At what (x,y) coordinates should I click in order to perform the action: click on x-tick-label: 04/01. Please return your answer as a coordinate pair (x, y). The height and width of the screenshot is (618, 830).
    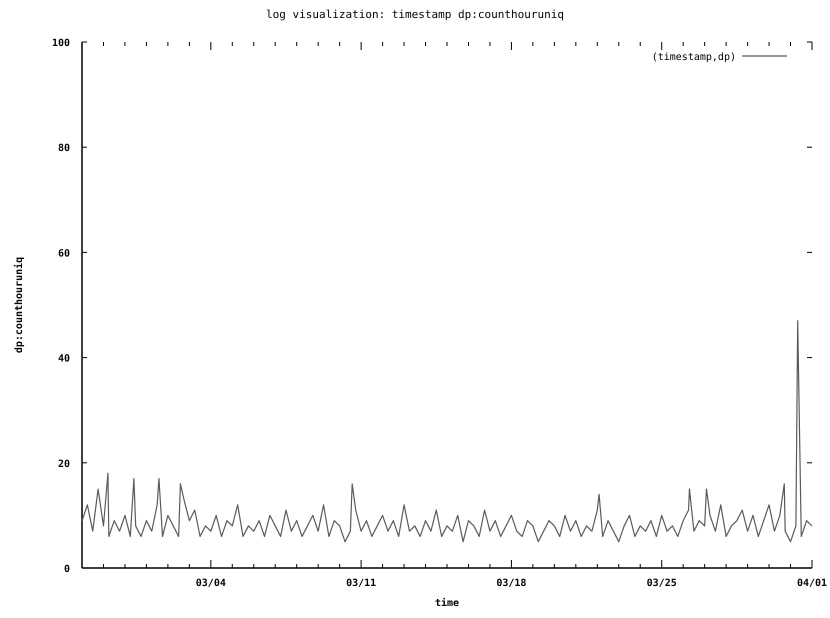
    Looking at the image, I should click on (812, 583).